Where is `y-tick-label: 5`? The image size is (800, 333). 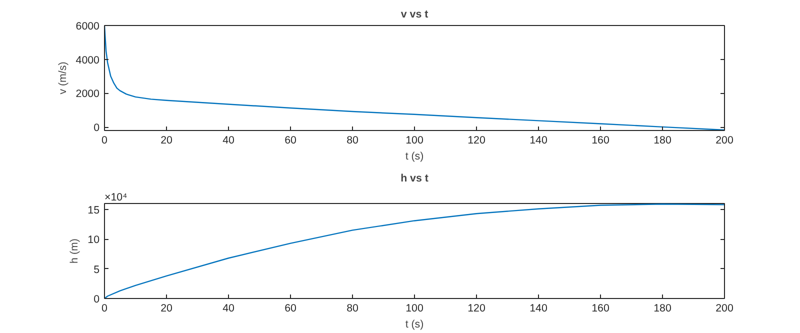 y-tick-label: 5 is located at coordinates (97, 270).